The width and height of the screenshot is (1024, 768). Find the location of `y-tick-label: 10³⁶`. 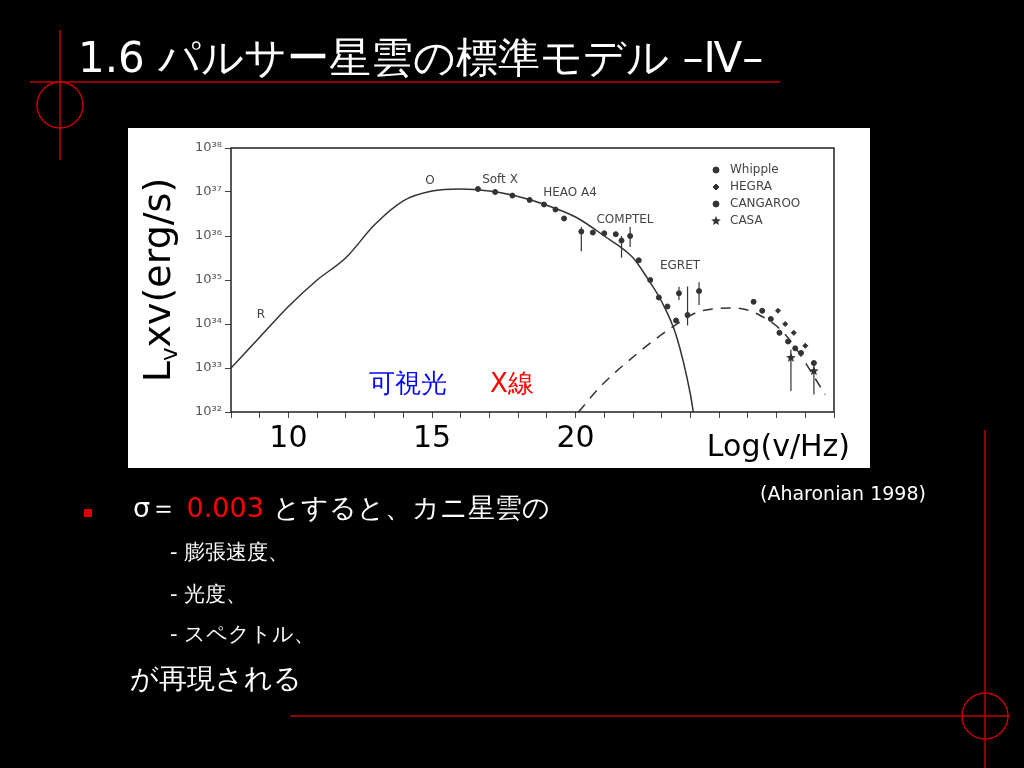

y-tick-label: 10³⁶ is located at coordinates (208, 235).